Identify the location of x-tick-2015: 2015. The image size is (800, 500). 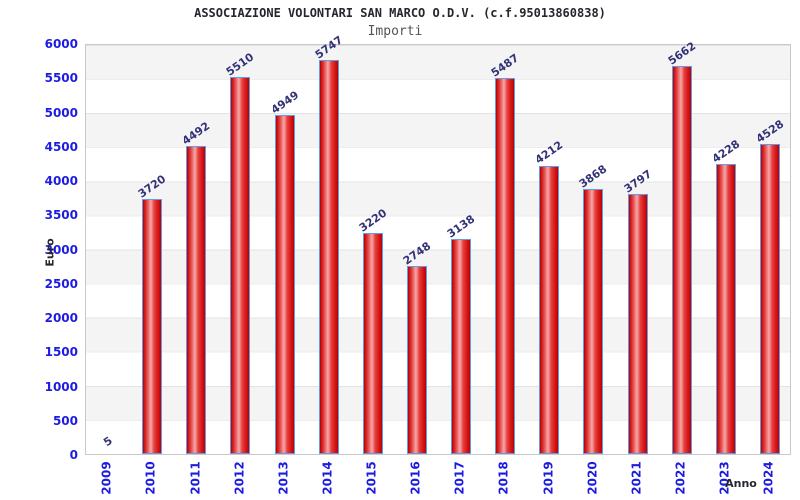
(372, 478).